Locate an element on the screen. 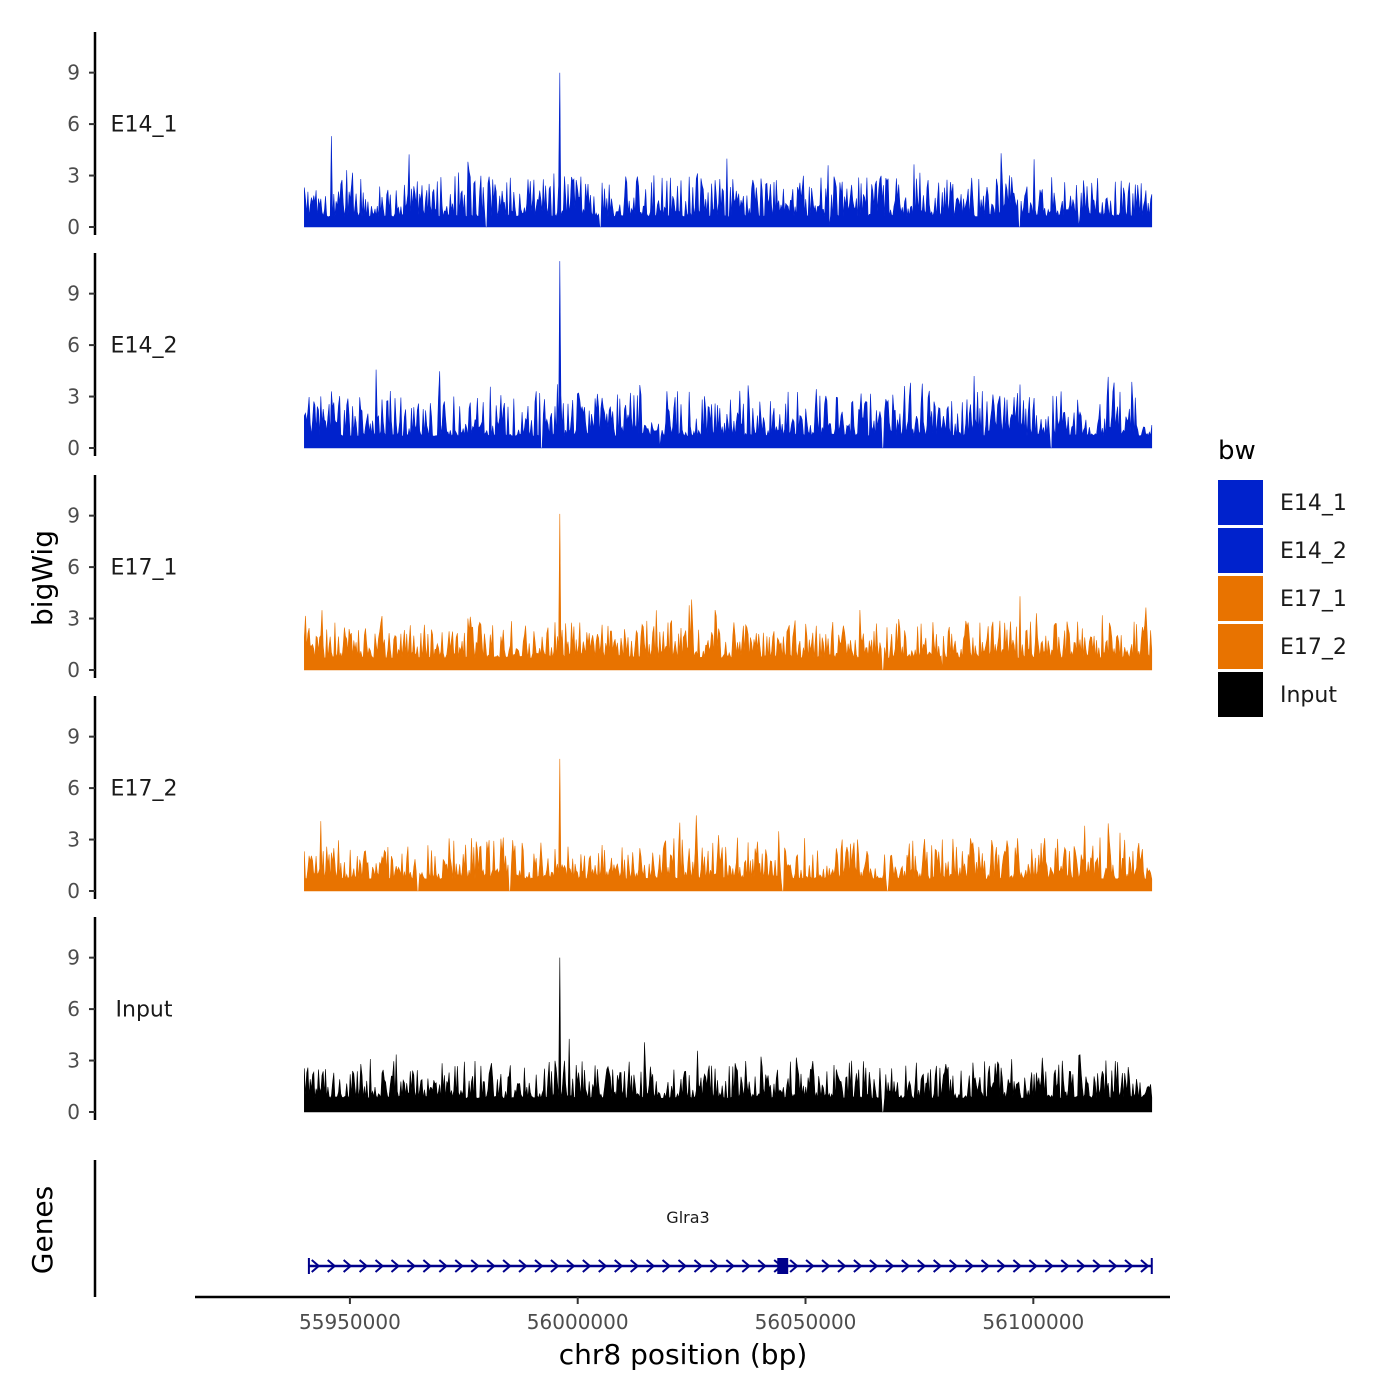 The image size is (1400, 1400). gene-exon is located at coordinates (783, 1266).